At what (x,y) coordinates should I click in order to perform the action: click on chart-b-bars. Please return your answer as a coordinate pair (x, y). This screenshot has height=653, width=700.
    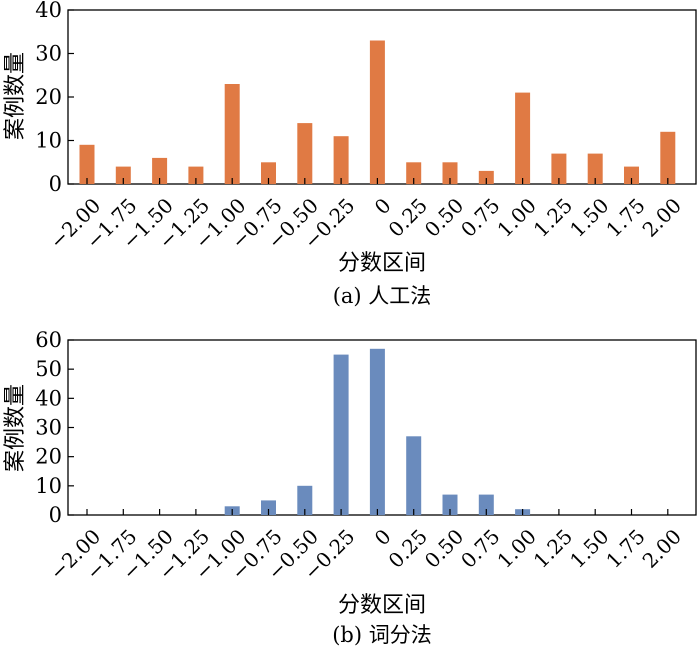
    Looking at the image, I should click on (377, 432).